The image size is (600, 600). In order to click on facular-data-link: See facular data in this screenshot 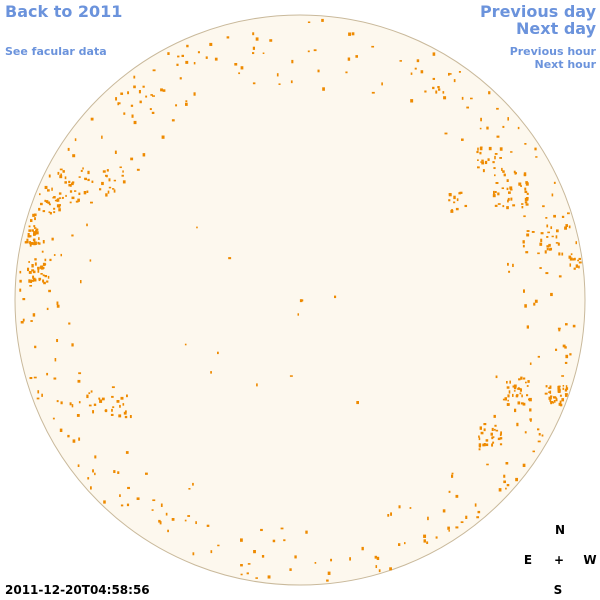, I will do `click(56, 51)`.